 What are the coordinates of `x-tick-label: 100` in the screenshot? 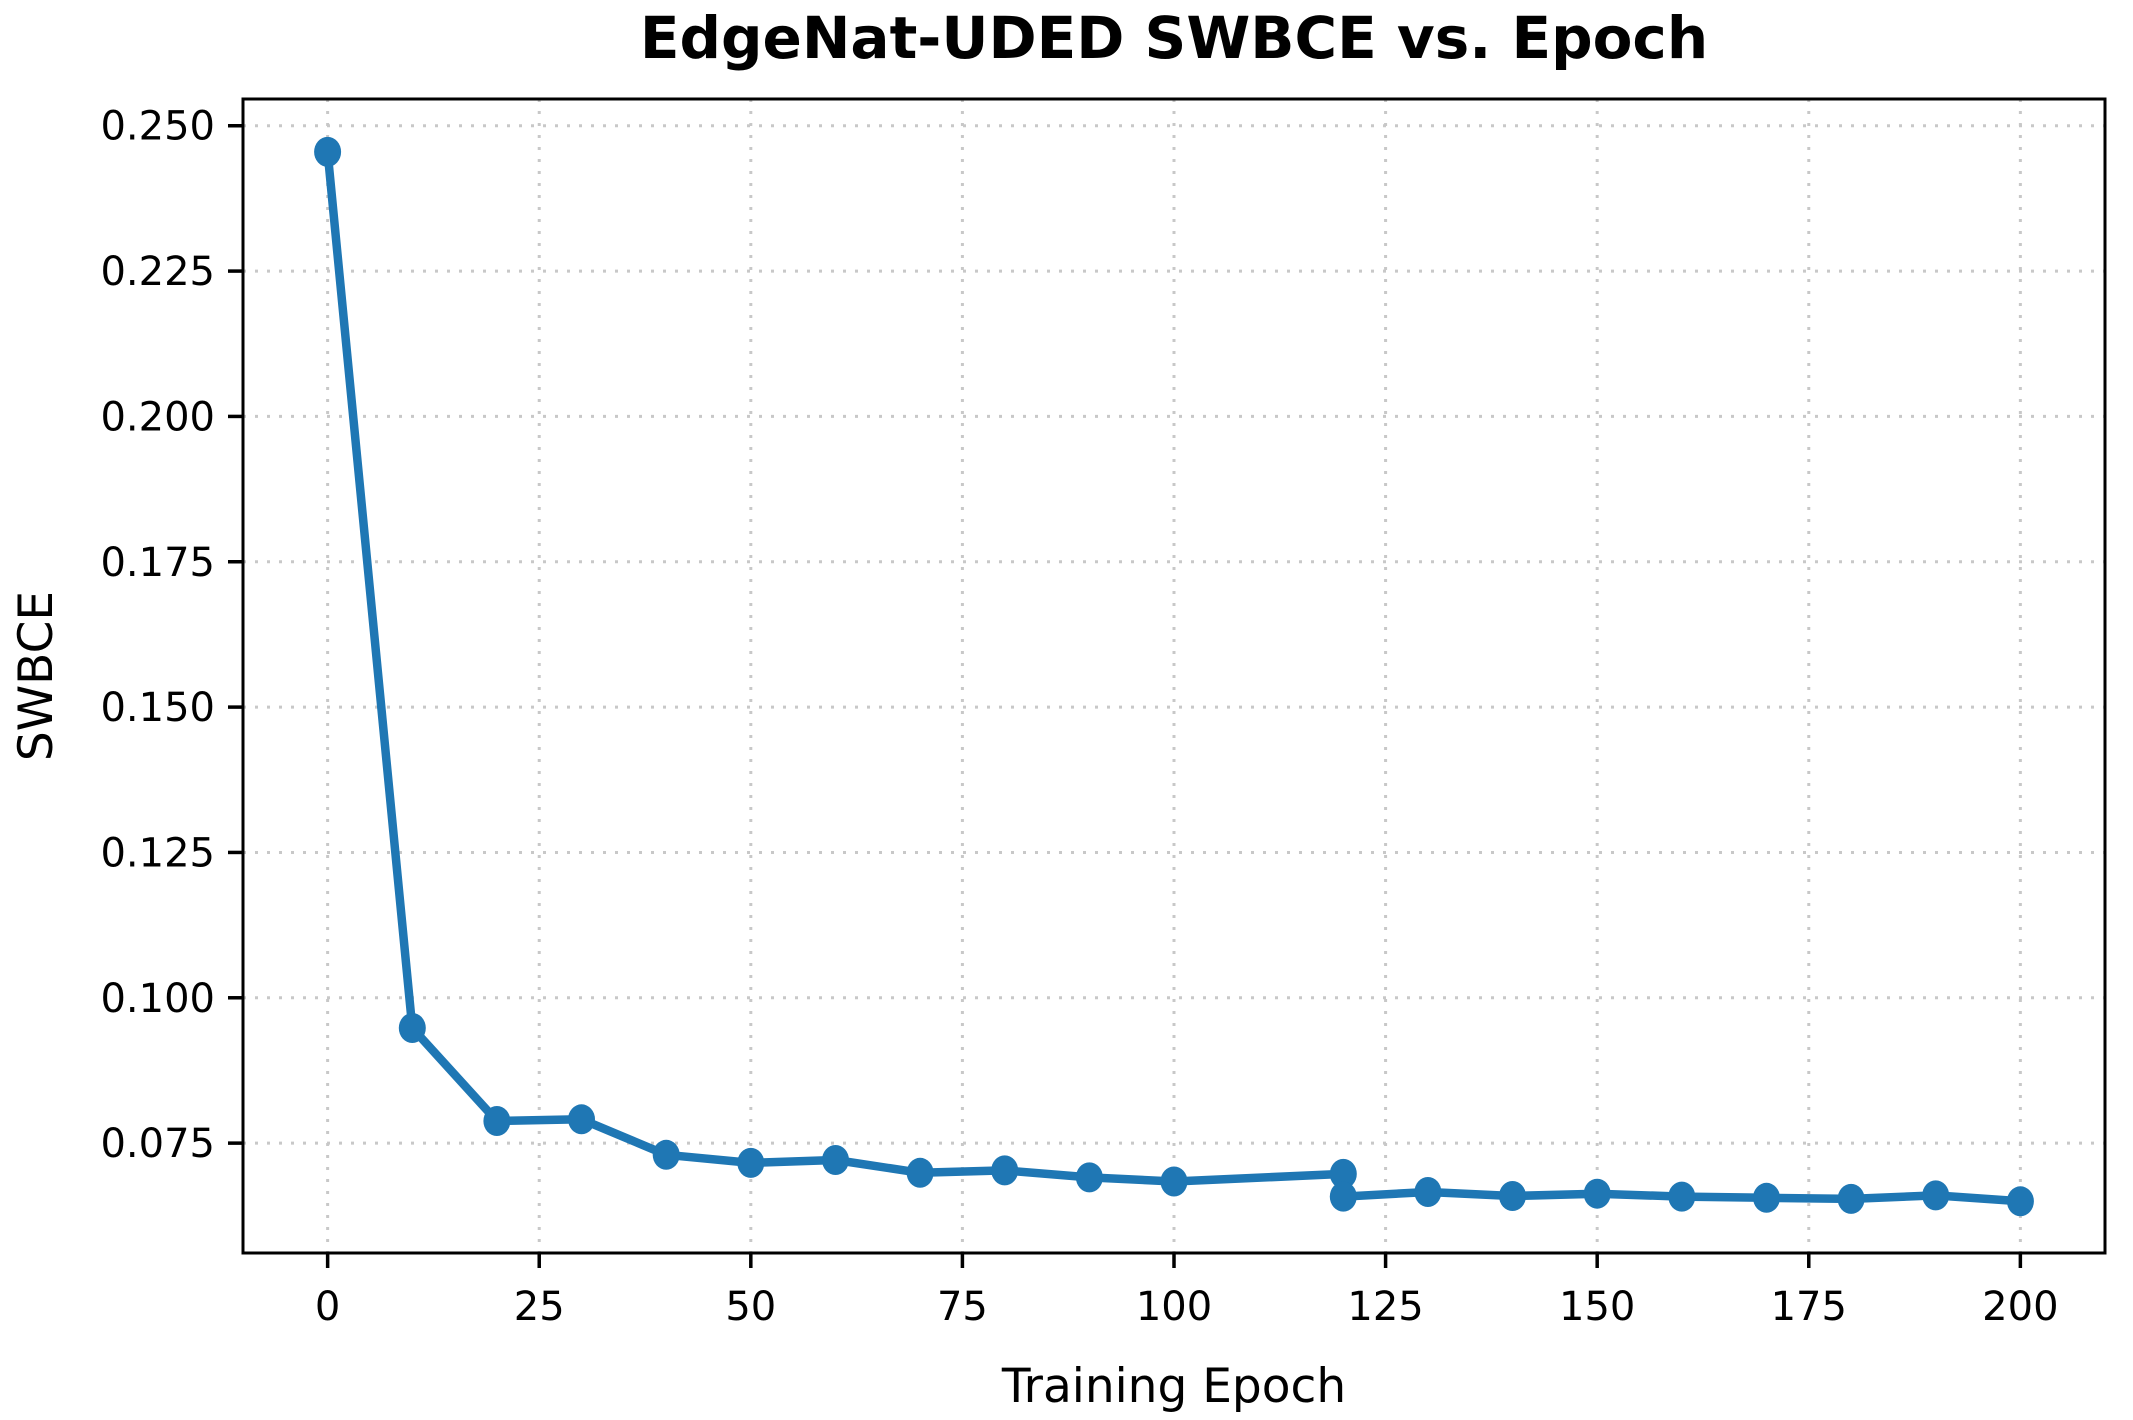 It's located at (1174, 1307).